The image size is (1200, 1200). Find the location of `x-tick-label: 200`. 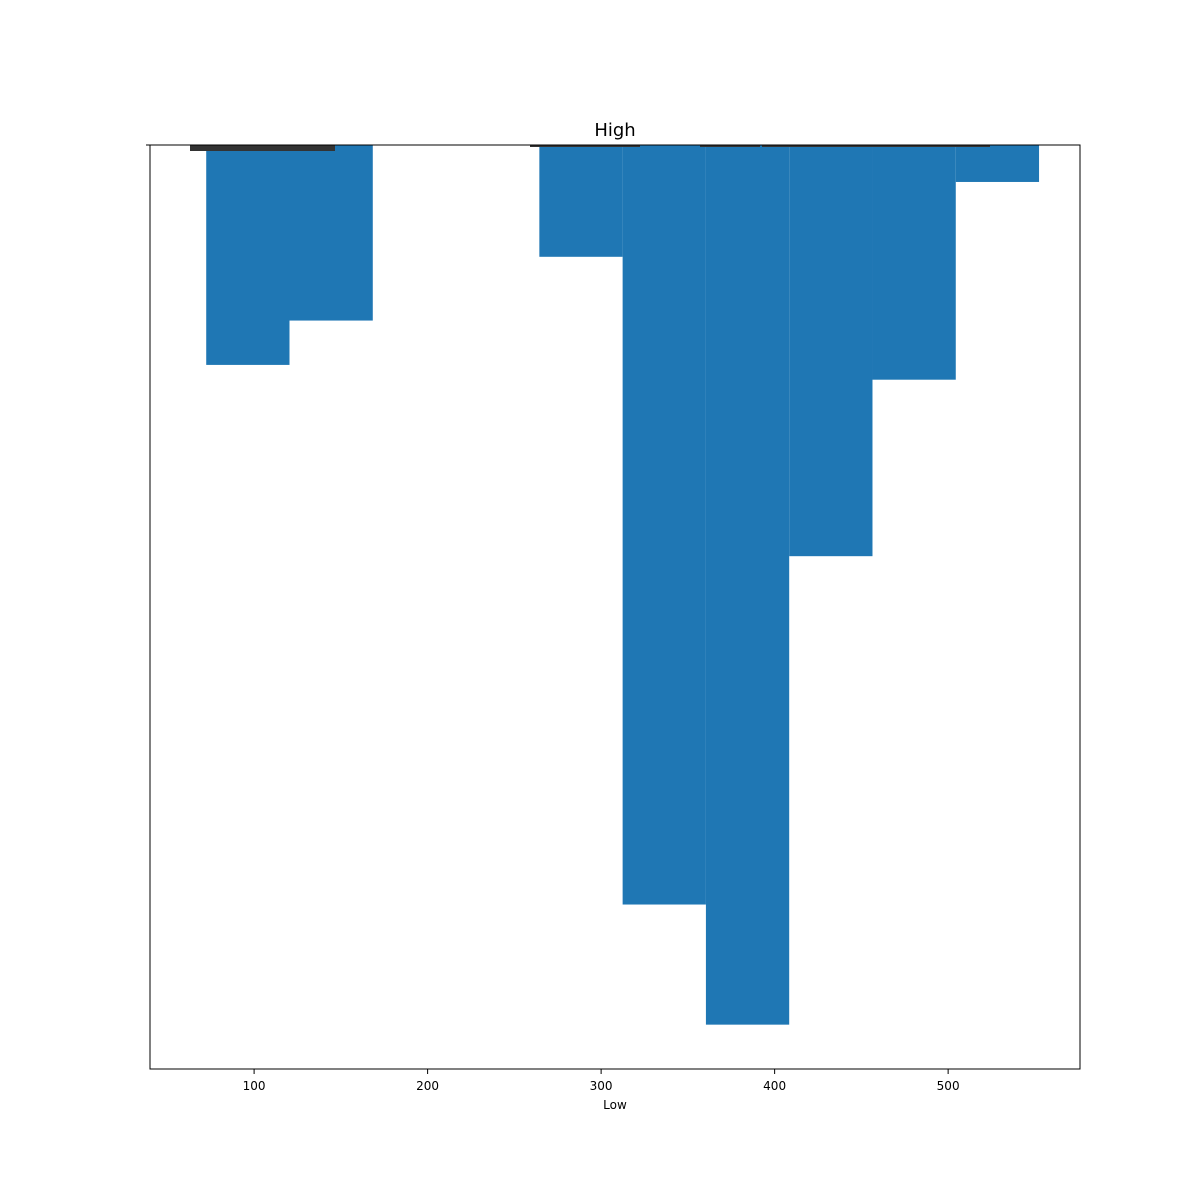

x-tick-label: 200 is located at coordinates (427, 1086).